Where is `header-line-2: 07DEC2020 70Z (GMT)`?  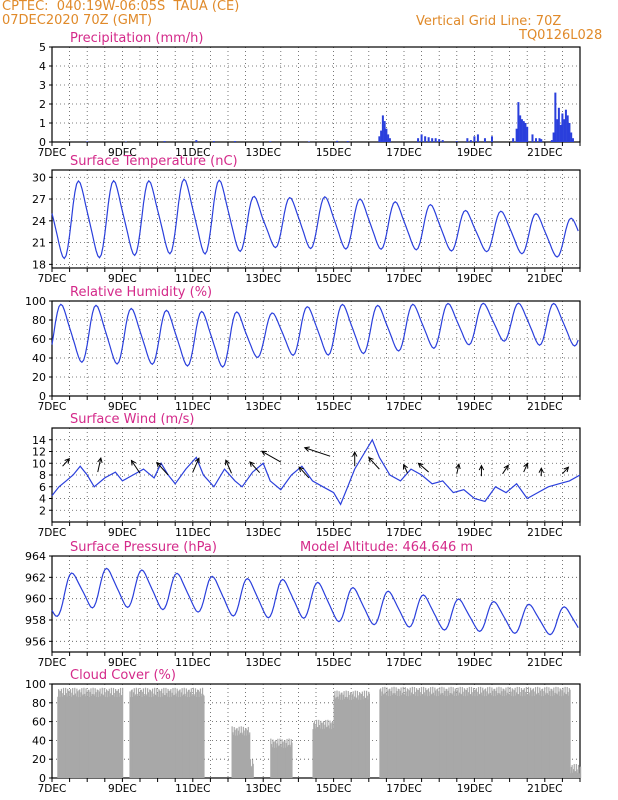
header-line-2: 07DEC2020 70Z (GMT) is located at coordinates (77, 20).